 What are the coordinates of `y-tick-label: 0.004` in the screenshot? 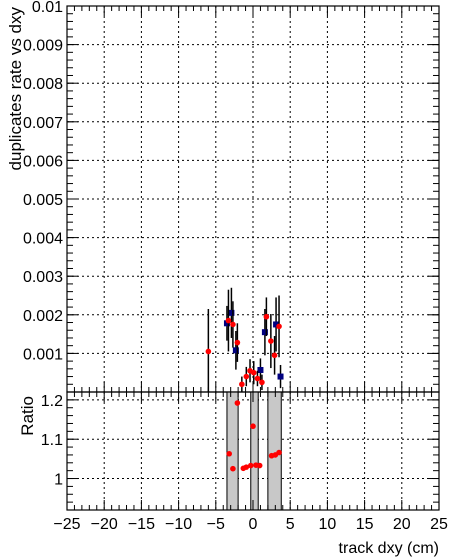 It's located at (43, 239).